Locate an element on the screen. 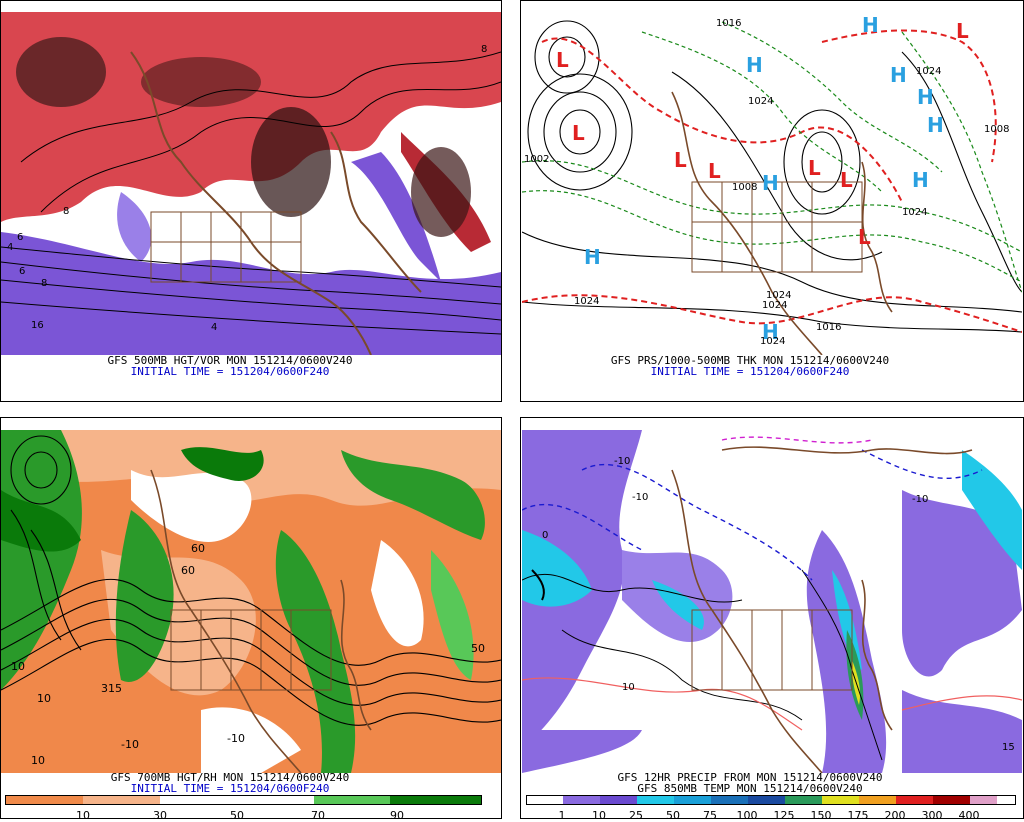  scale-label: 75 is located at coordinates (710, 815).